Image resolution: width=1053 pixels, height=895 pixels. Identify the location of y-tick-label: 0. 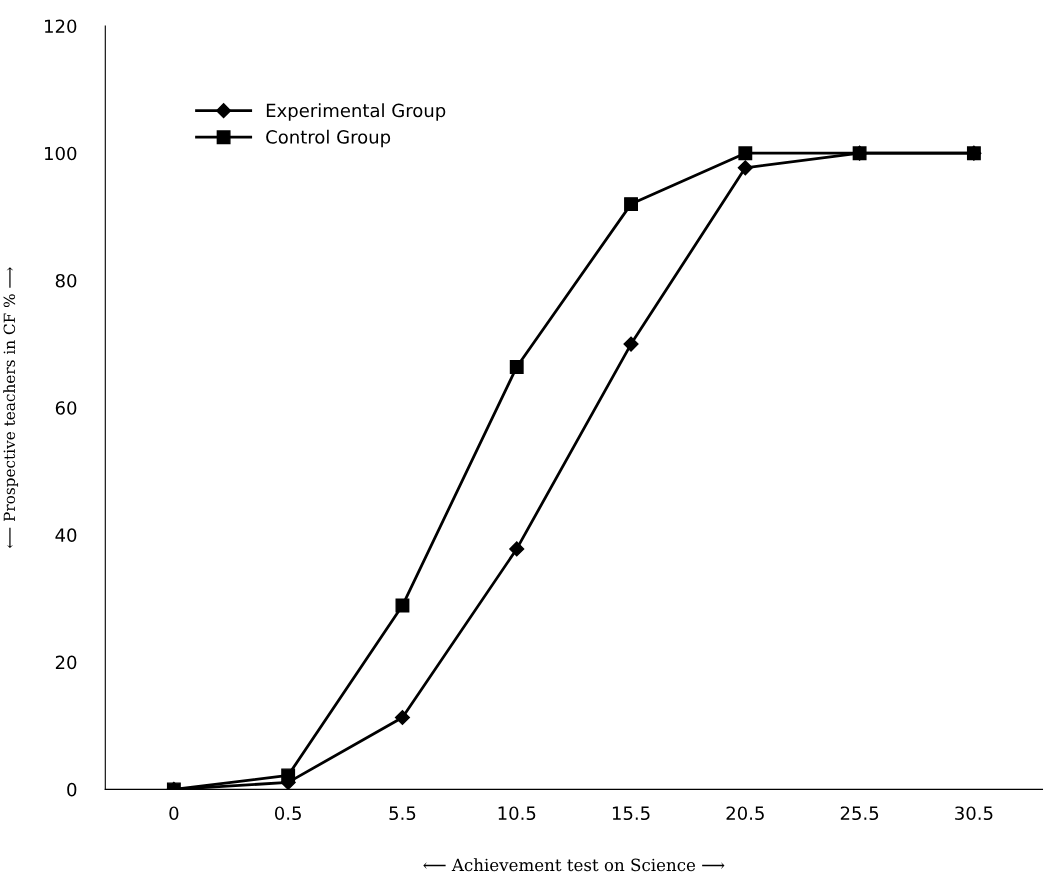
(72, 789).